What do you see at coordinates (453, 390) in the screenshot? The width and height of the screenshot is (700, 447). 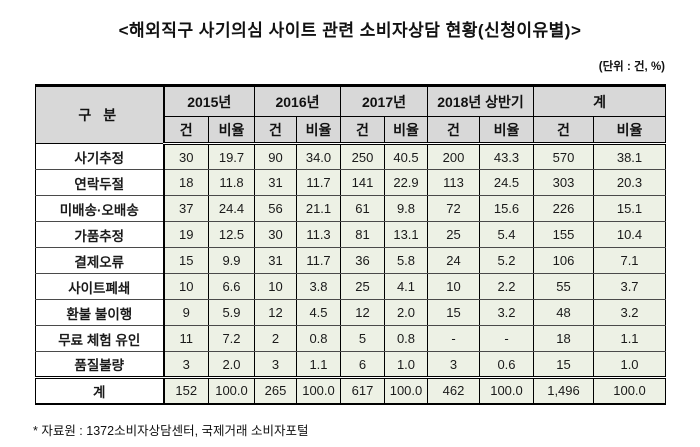 I see `table-cell: 462` at bounding box center [453, 390].